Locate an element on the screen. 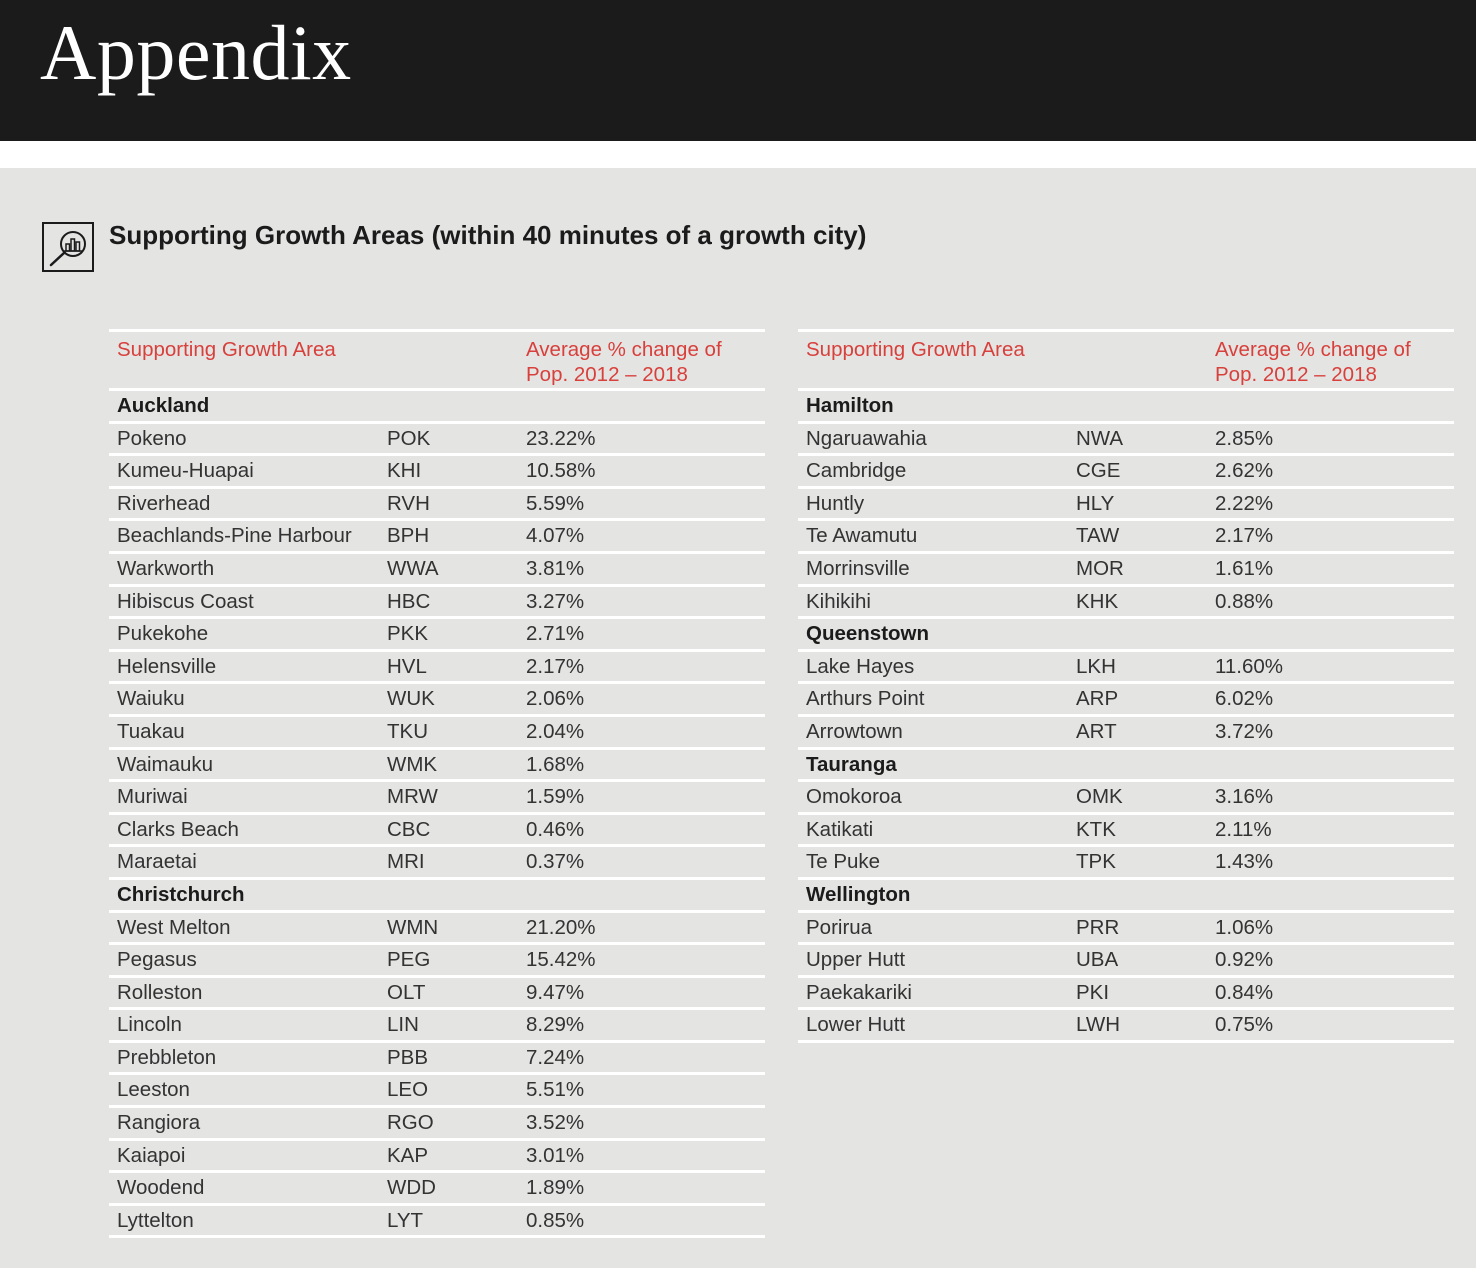 Image resolution: width=1476 pixels, height=1268 pixels. table-row: Clarks Beach CBC 0.46% is located at coordinates (437, 831).